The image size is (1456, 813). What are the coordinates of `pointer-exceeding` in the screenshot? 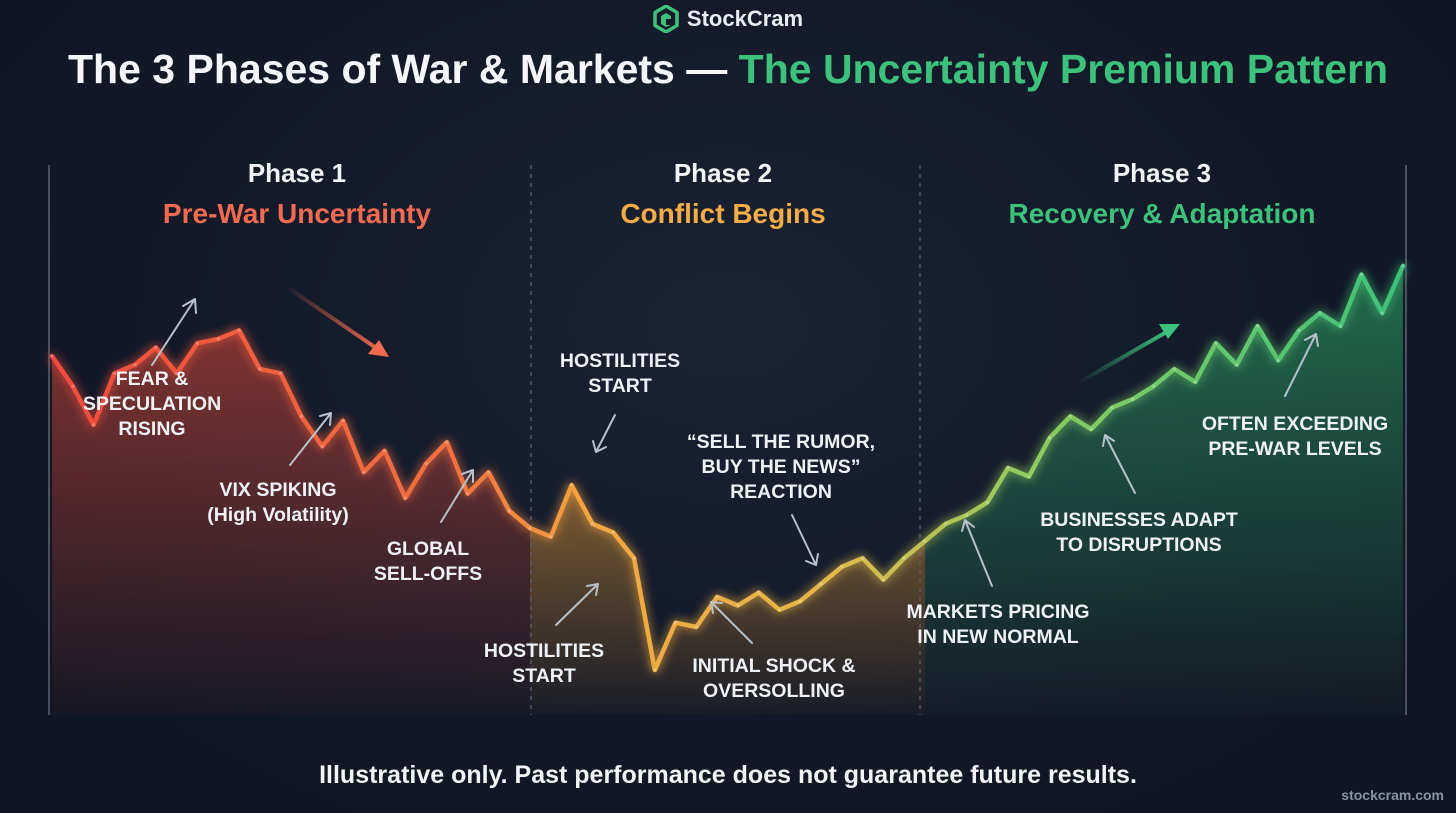 It's located at (1301, 365).